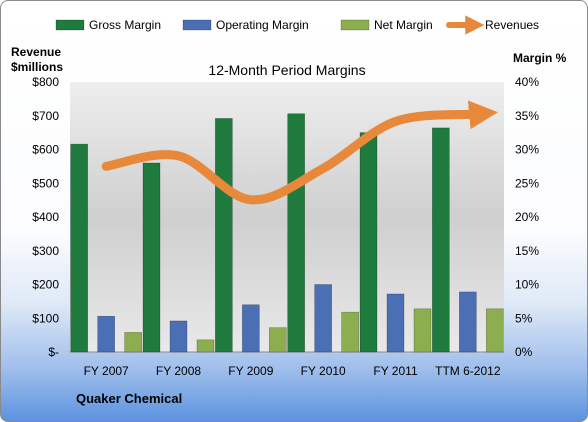 The image size is (588, 422). I want to click on chart-title: 12-Month Period Margins, so click(286, 70).